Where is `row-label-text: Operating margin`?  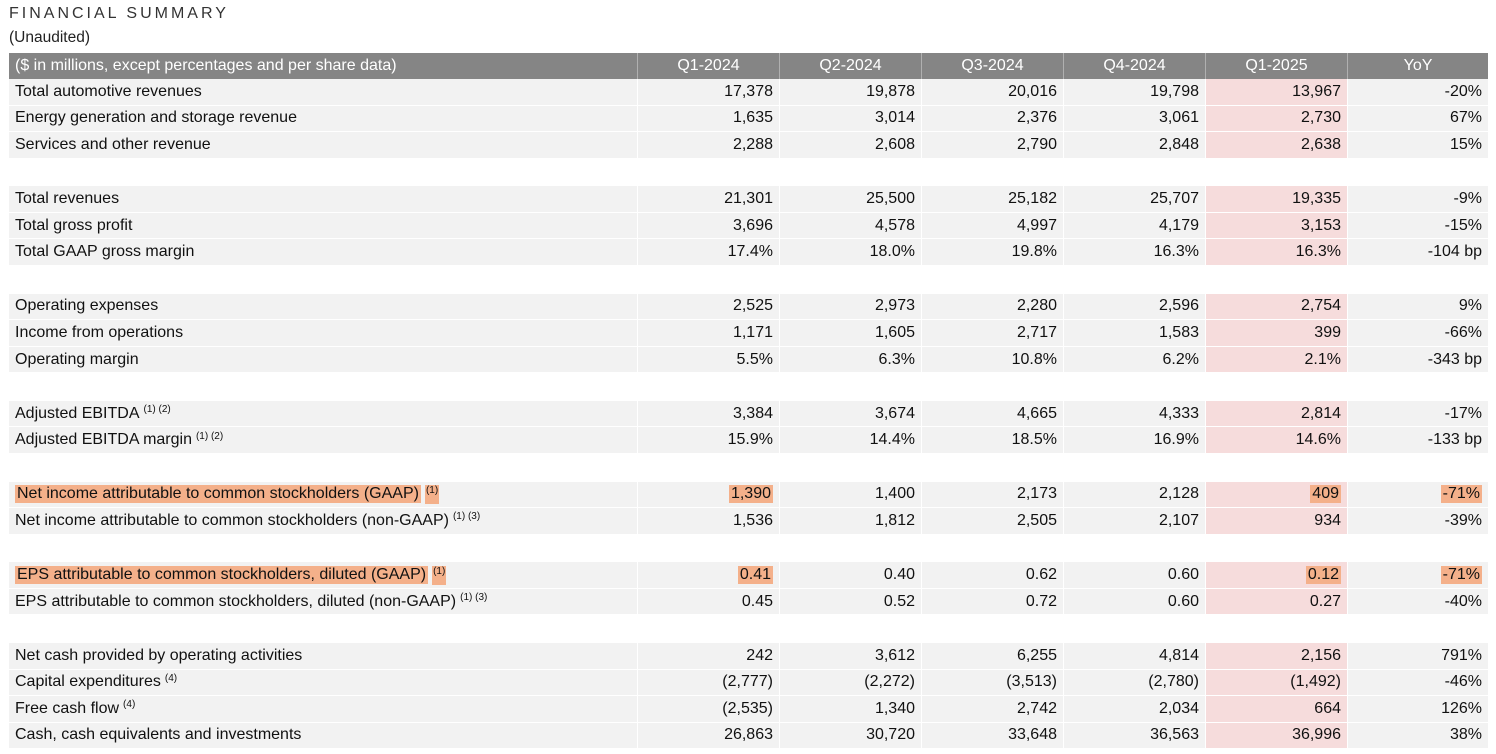
row-label-text: Operating margin is located at coordinates (77, 359).